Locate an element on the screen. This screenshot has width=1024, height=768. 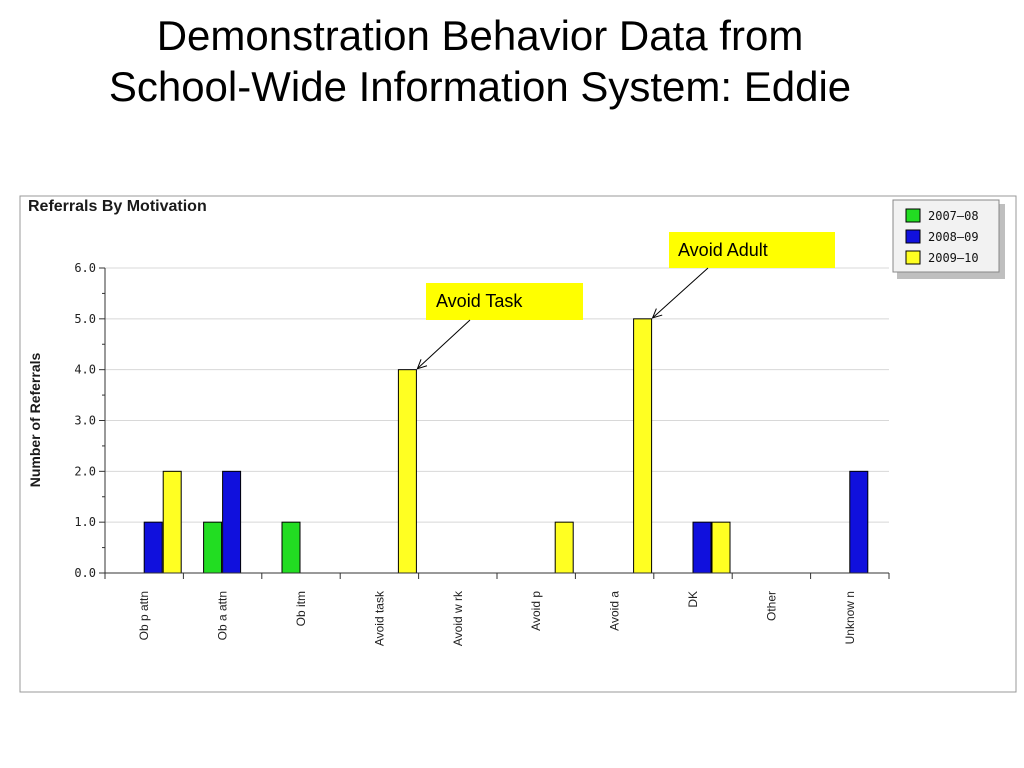
x-category-label: Avoid w rk is located at coordinates (458, 618).